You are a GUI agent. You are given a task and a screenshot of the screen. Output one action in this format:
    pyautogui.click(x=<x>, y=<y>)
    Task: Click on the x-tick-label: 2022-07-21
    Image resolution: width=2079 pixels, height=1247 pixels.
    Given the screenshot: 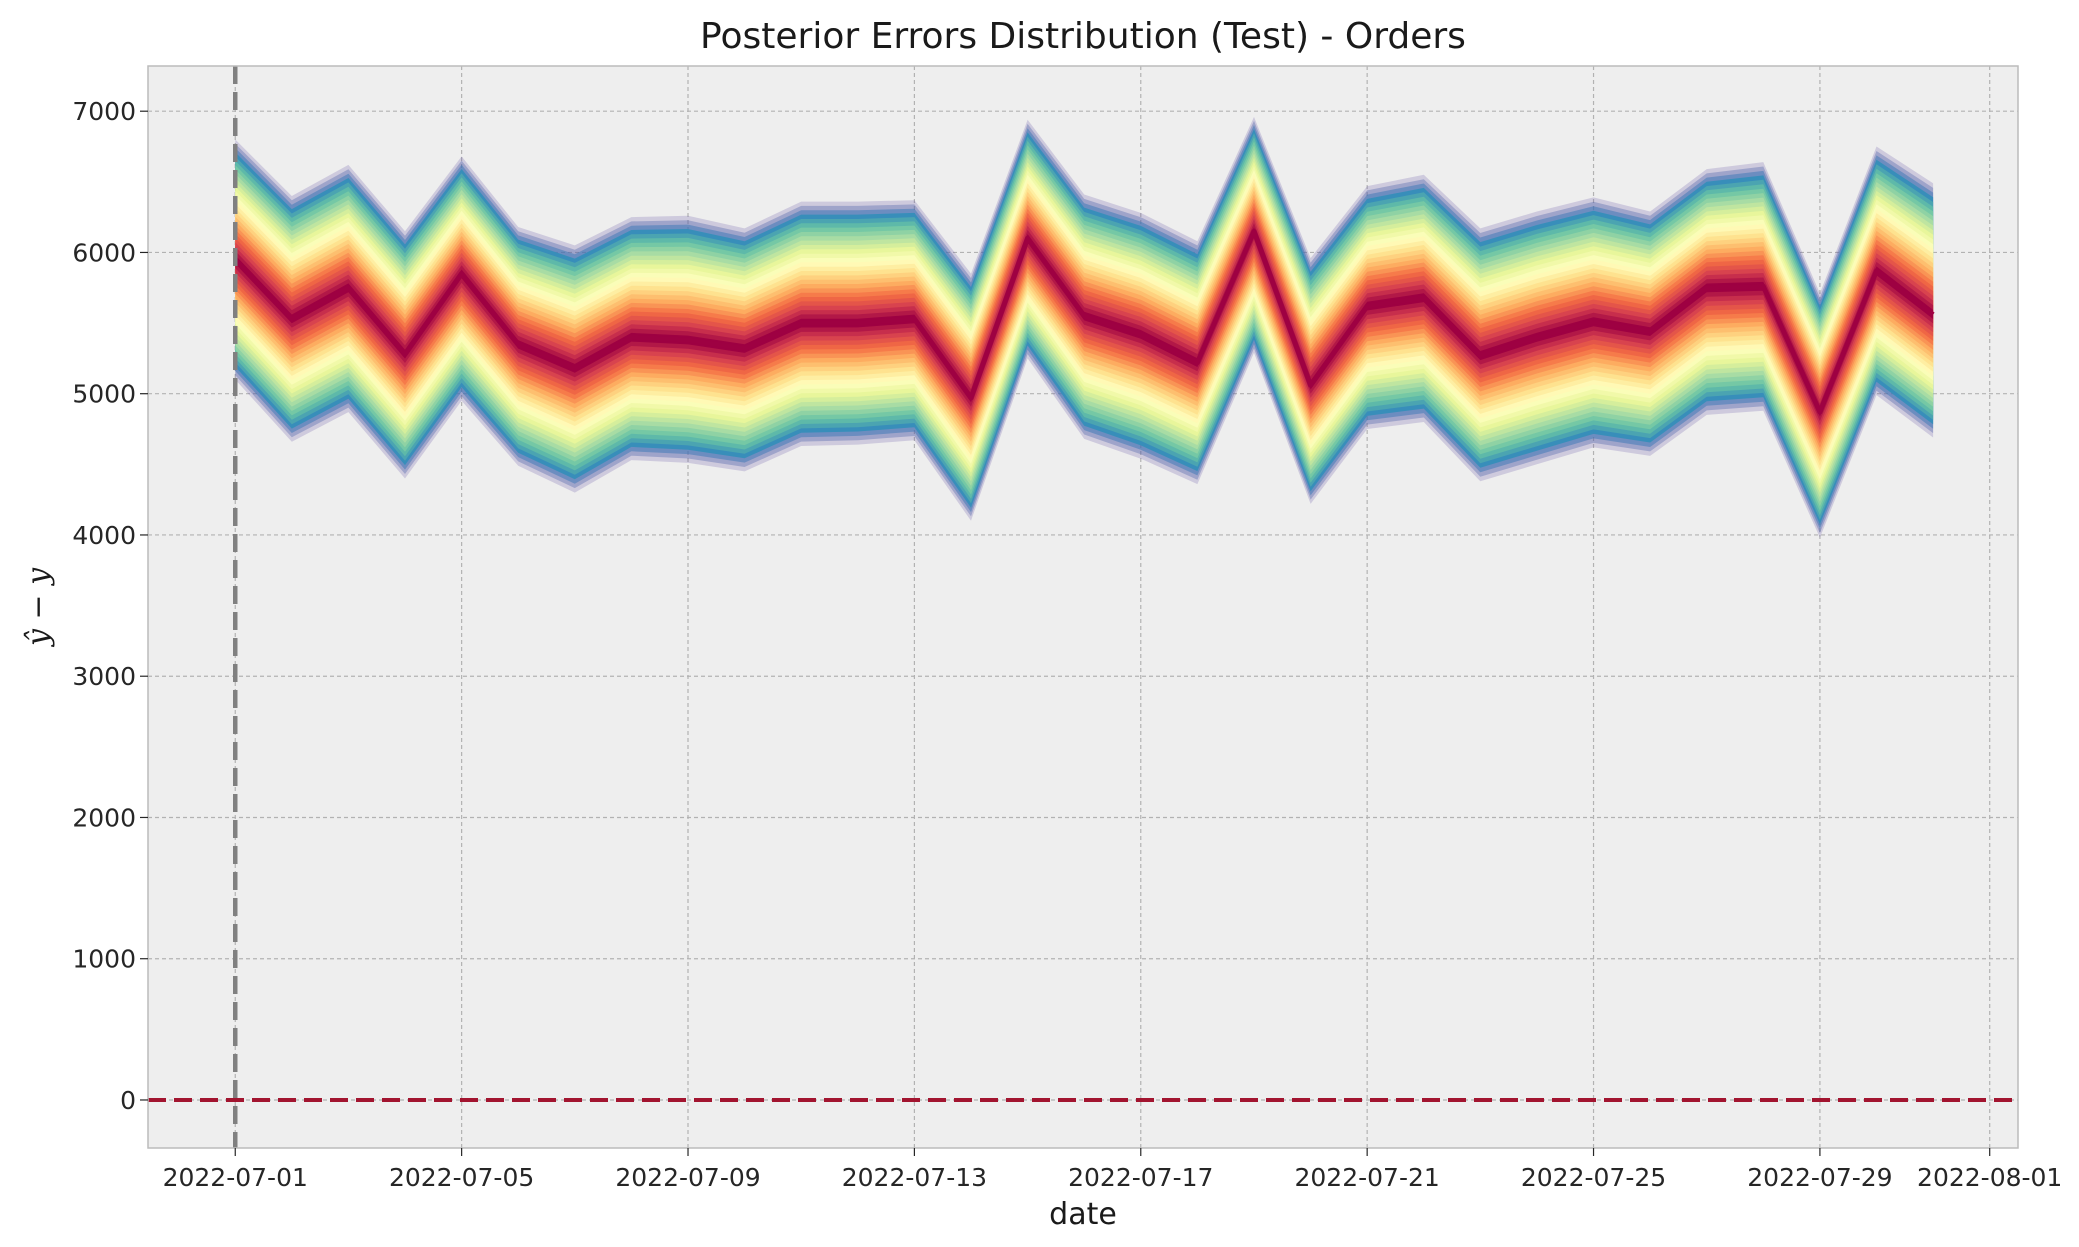 What is the action you would take?
    pyautogui.click(x=1367, y=1177)
    